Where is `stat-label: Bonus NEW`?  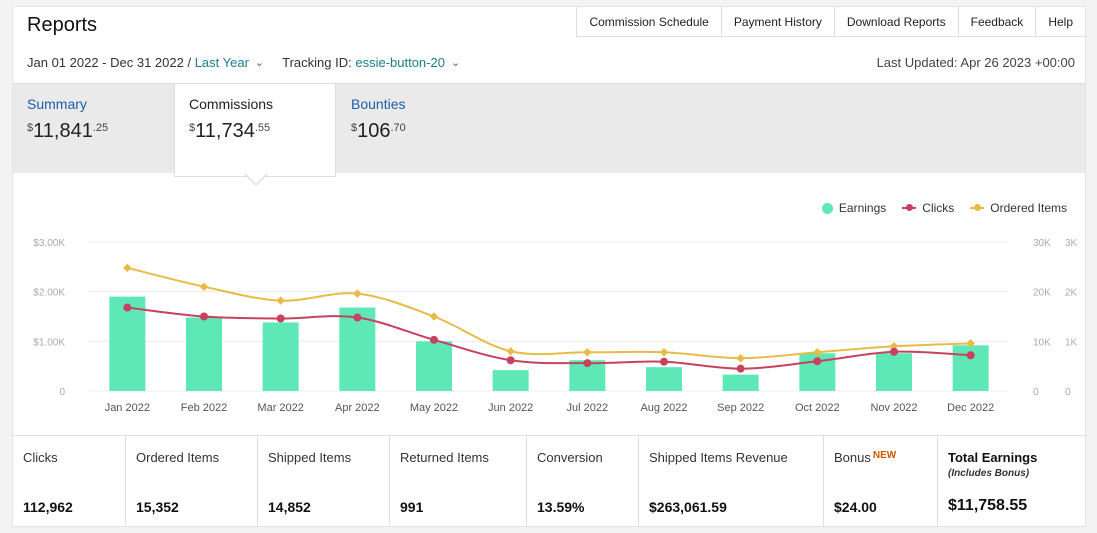 stat-label: Bonus NEW is located at coordinates (865, 457).